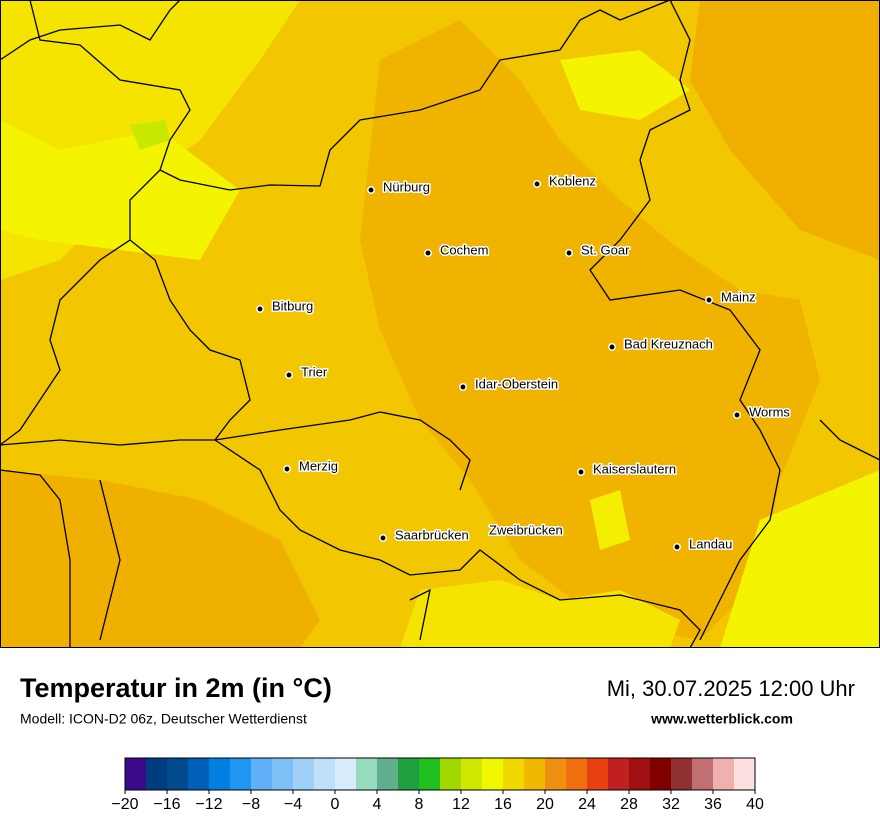 The image size is (880, 835). What do you see at coordinates (572, 180) in the screenshot?
I see `city-label: Koblenz` at bounding box center [572, 180].